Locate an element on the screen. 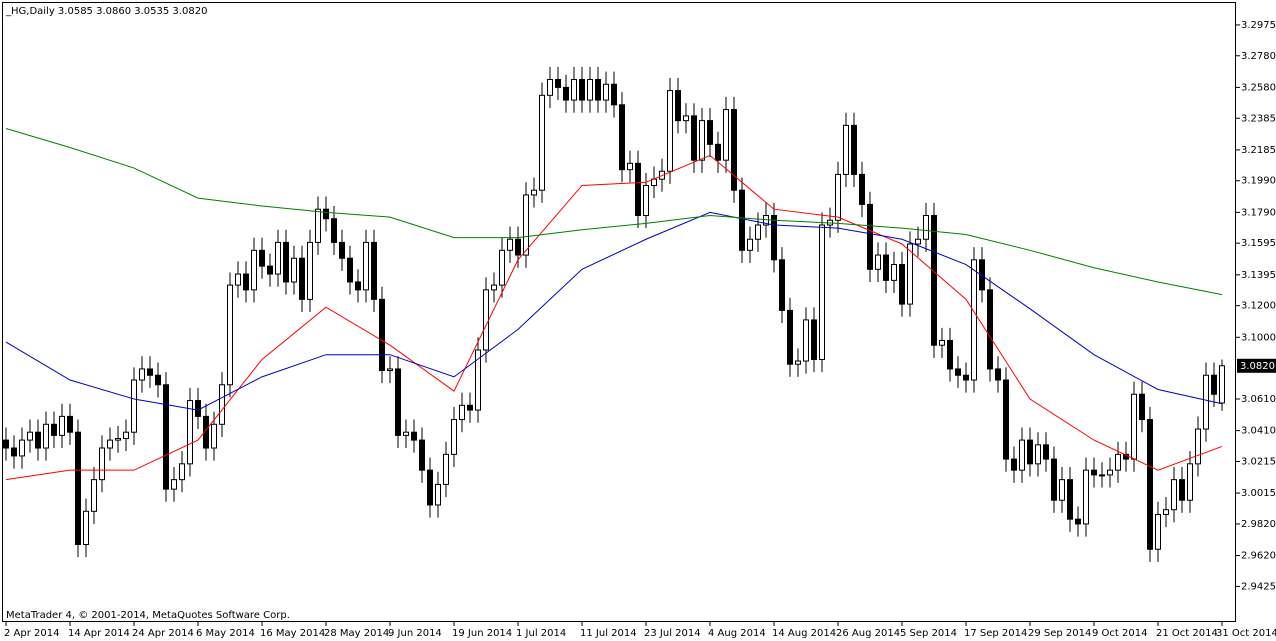 The image size is (1276, 641). y-tick-label: 3.1990 is located at coordinates (1258, 181).